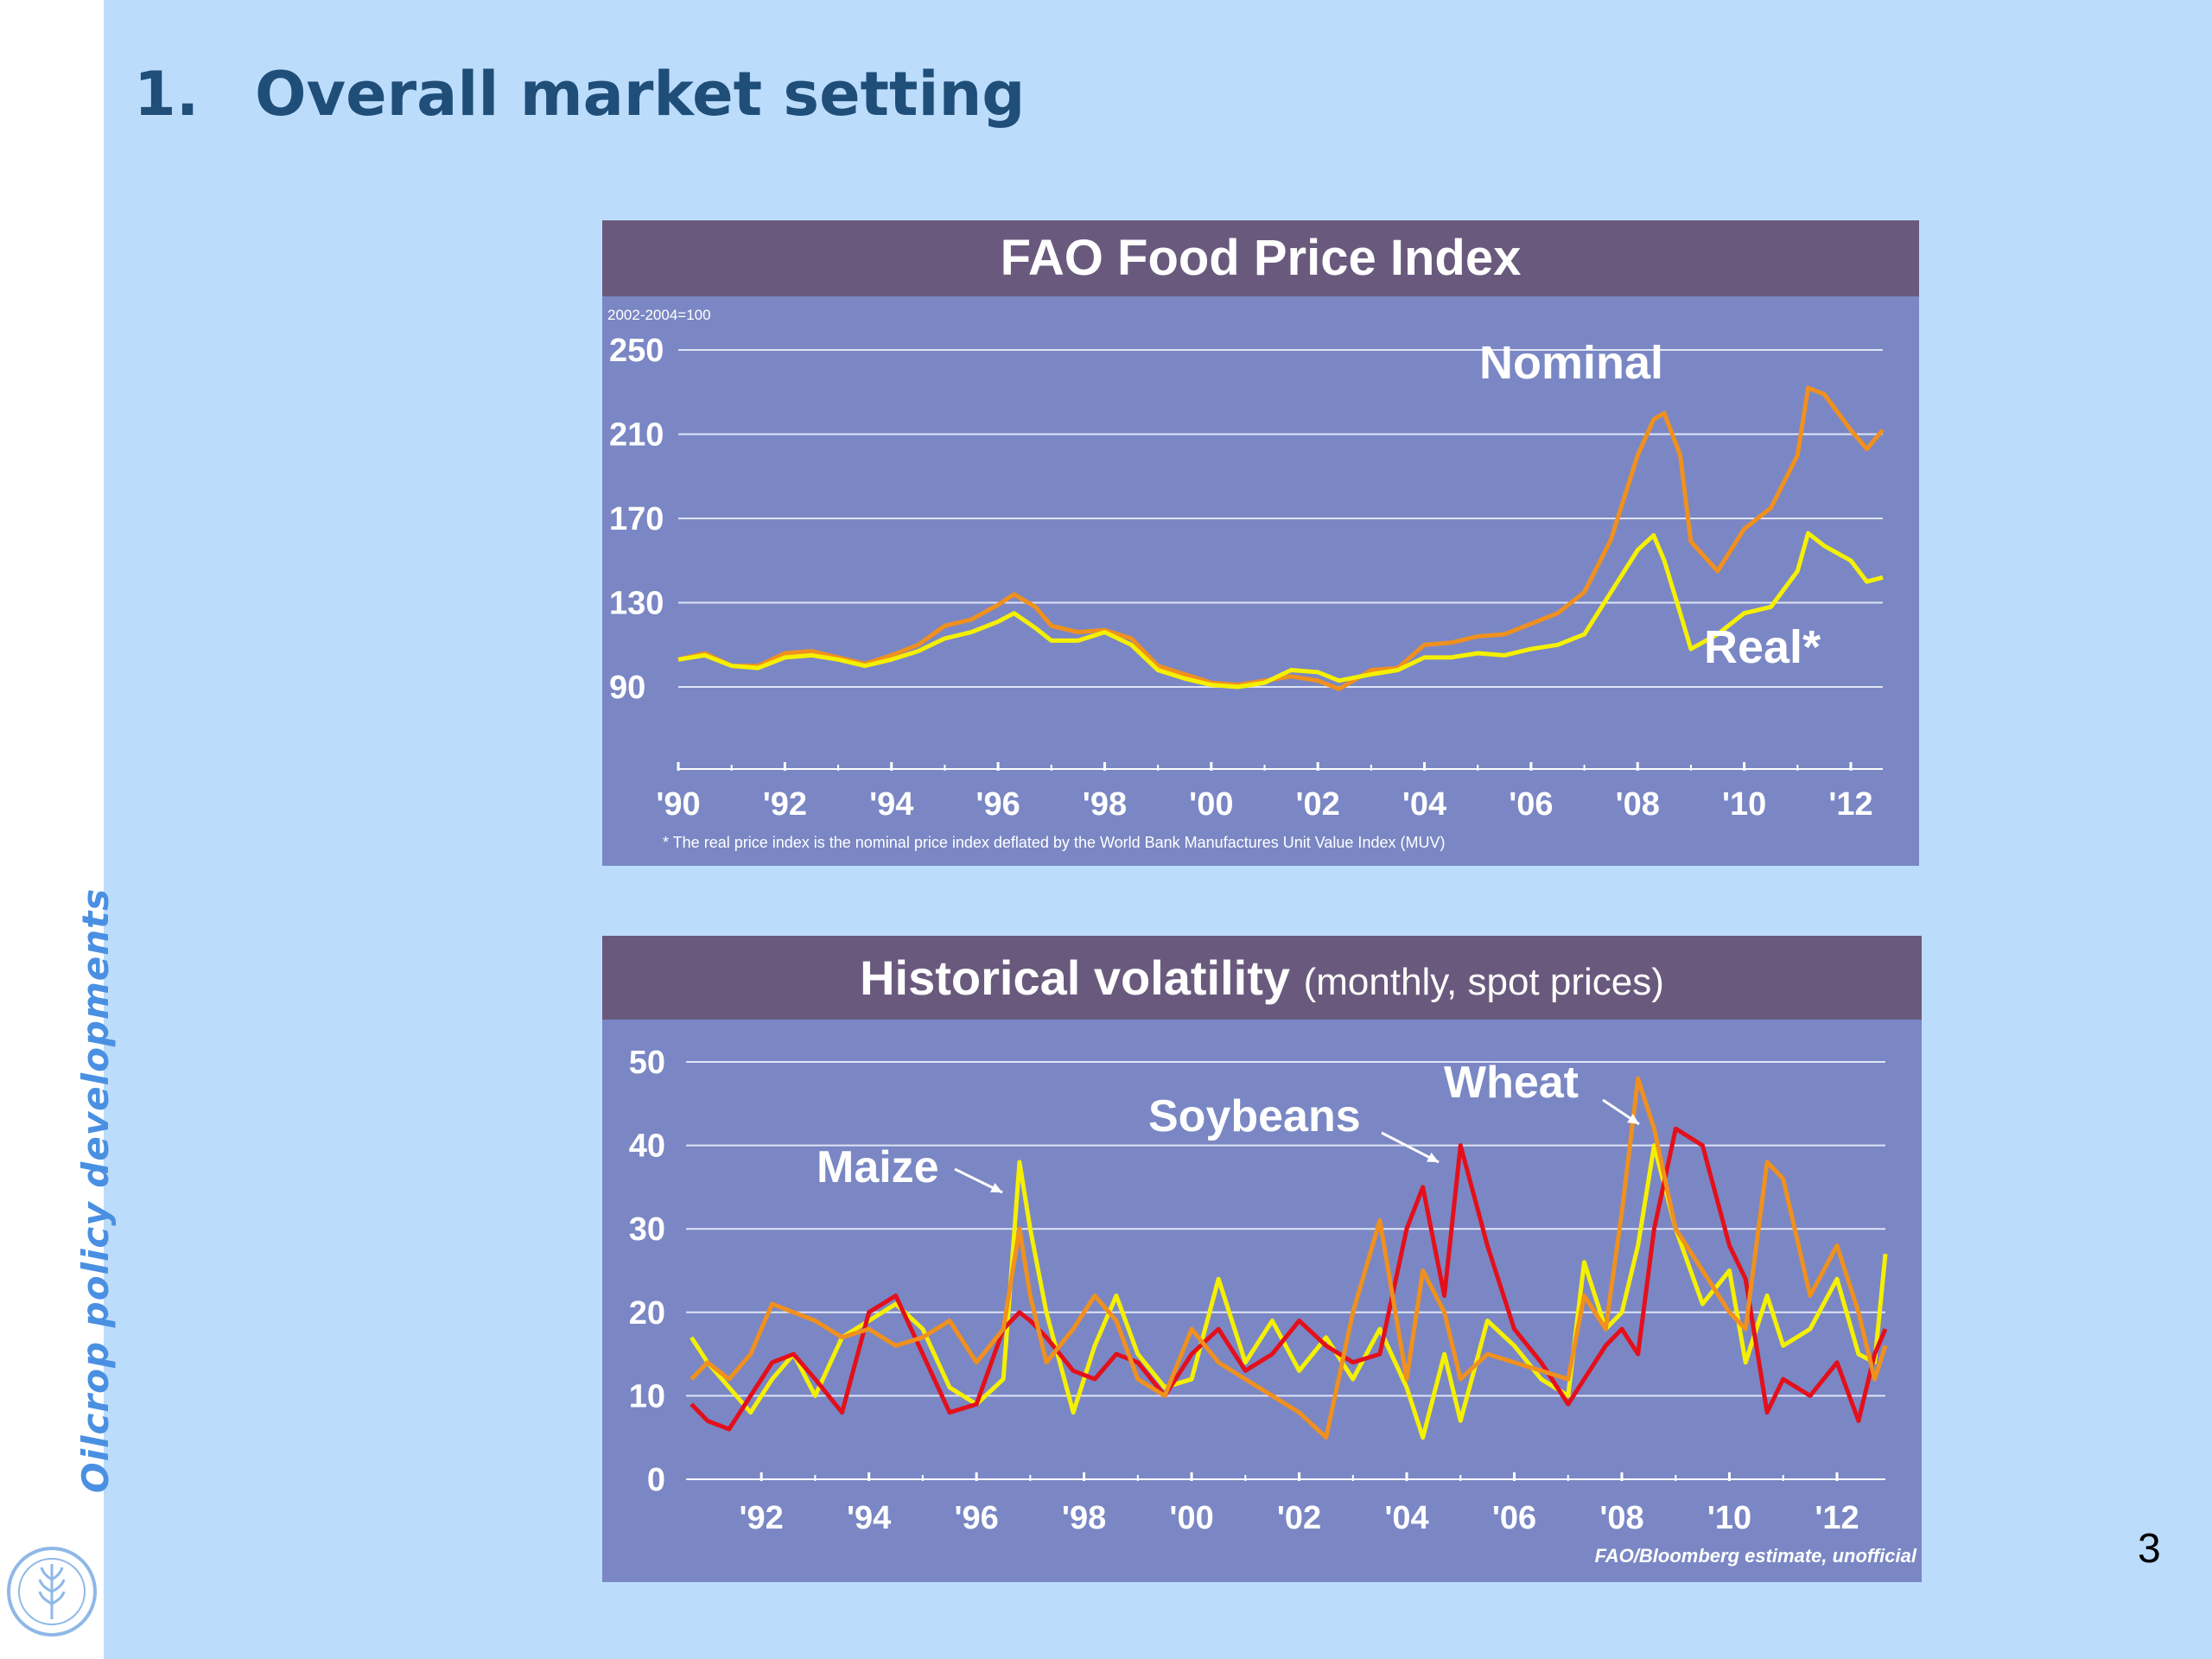 The image size is (2212, 1659). I want to click on y-tick-label: 0, so click(656, 1480).